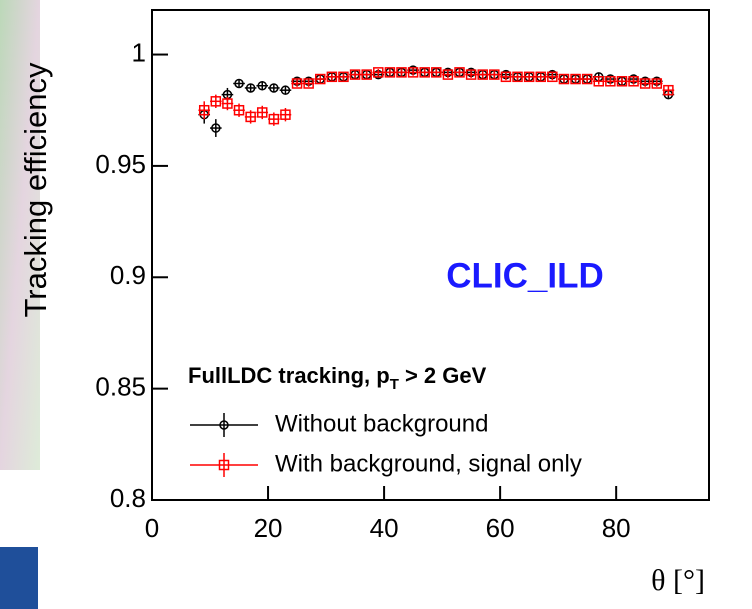  What do you see at coordinates (139, 52) in the screenshot?
I see `y-tick-label: 1` at bounding box center [139, 52].